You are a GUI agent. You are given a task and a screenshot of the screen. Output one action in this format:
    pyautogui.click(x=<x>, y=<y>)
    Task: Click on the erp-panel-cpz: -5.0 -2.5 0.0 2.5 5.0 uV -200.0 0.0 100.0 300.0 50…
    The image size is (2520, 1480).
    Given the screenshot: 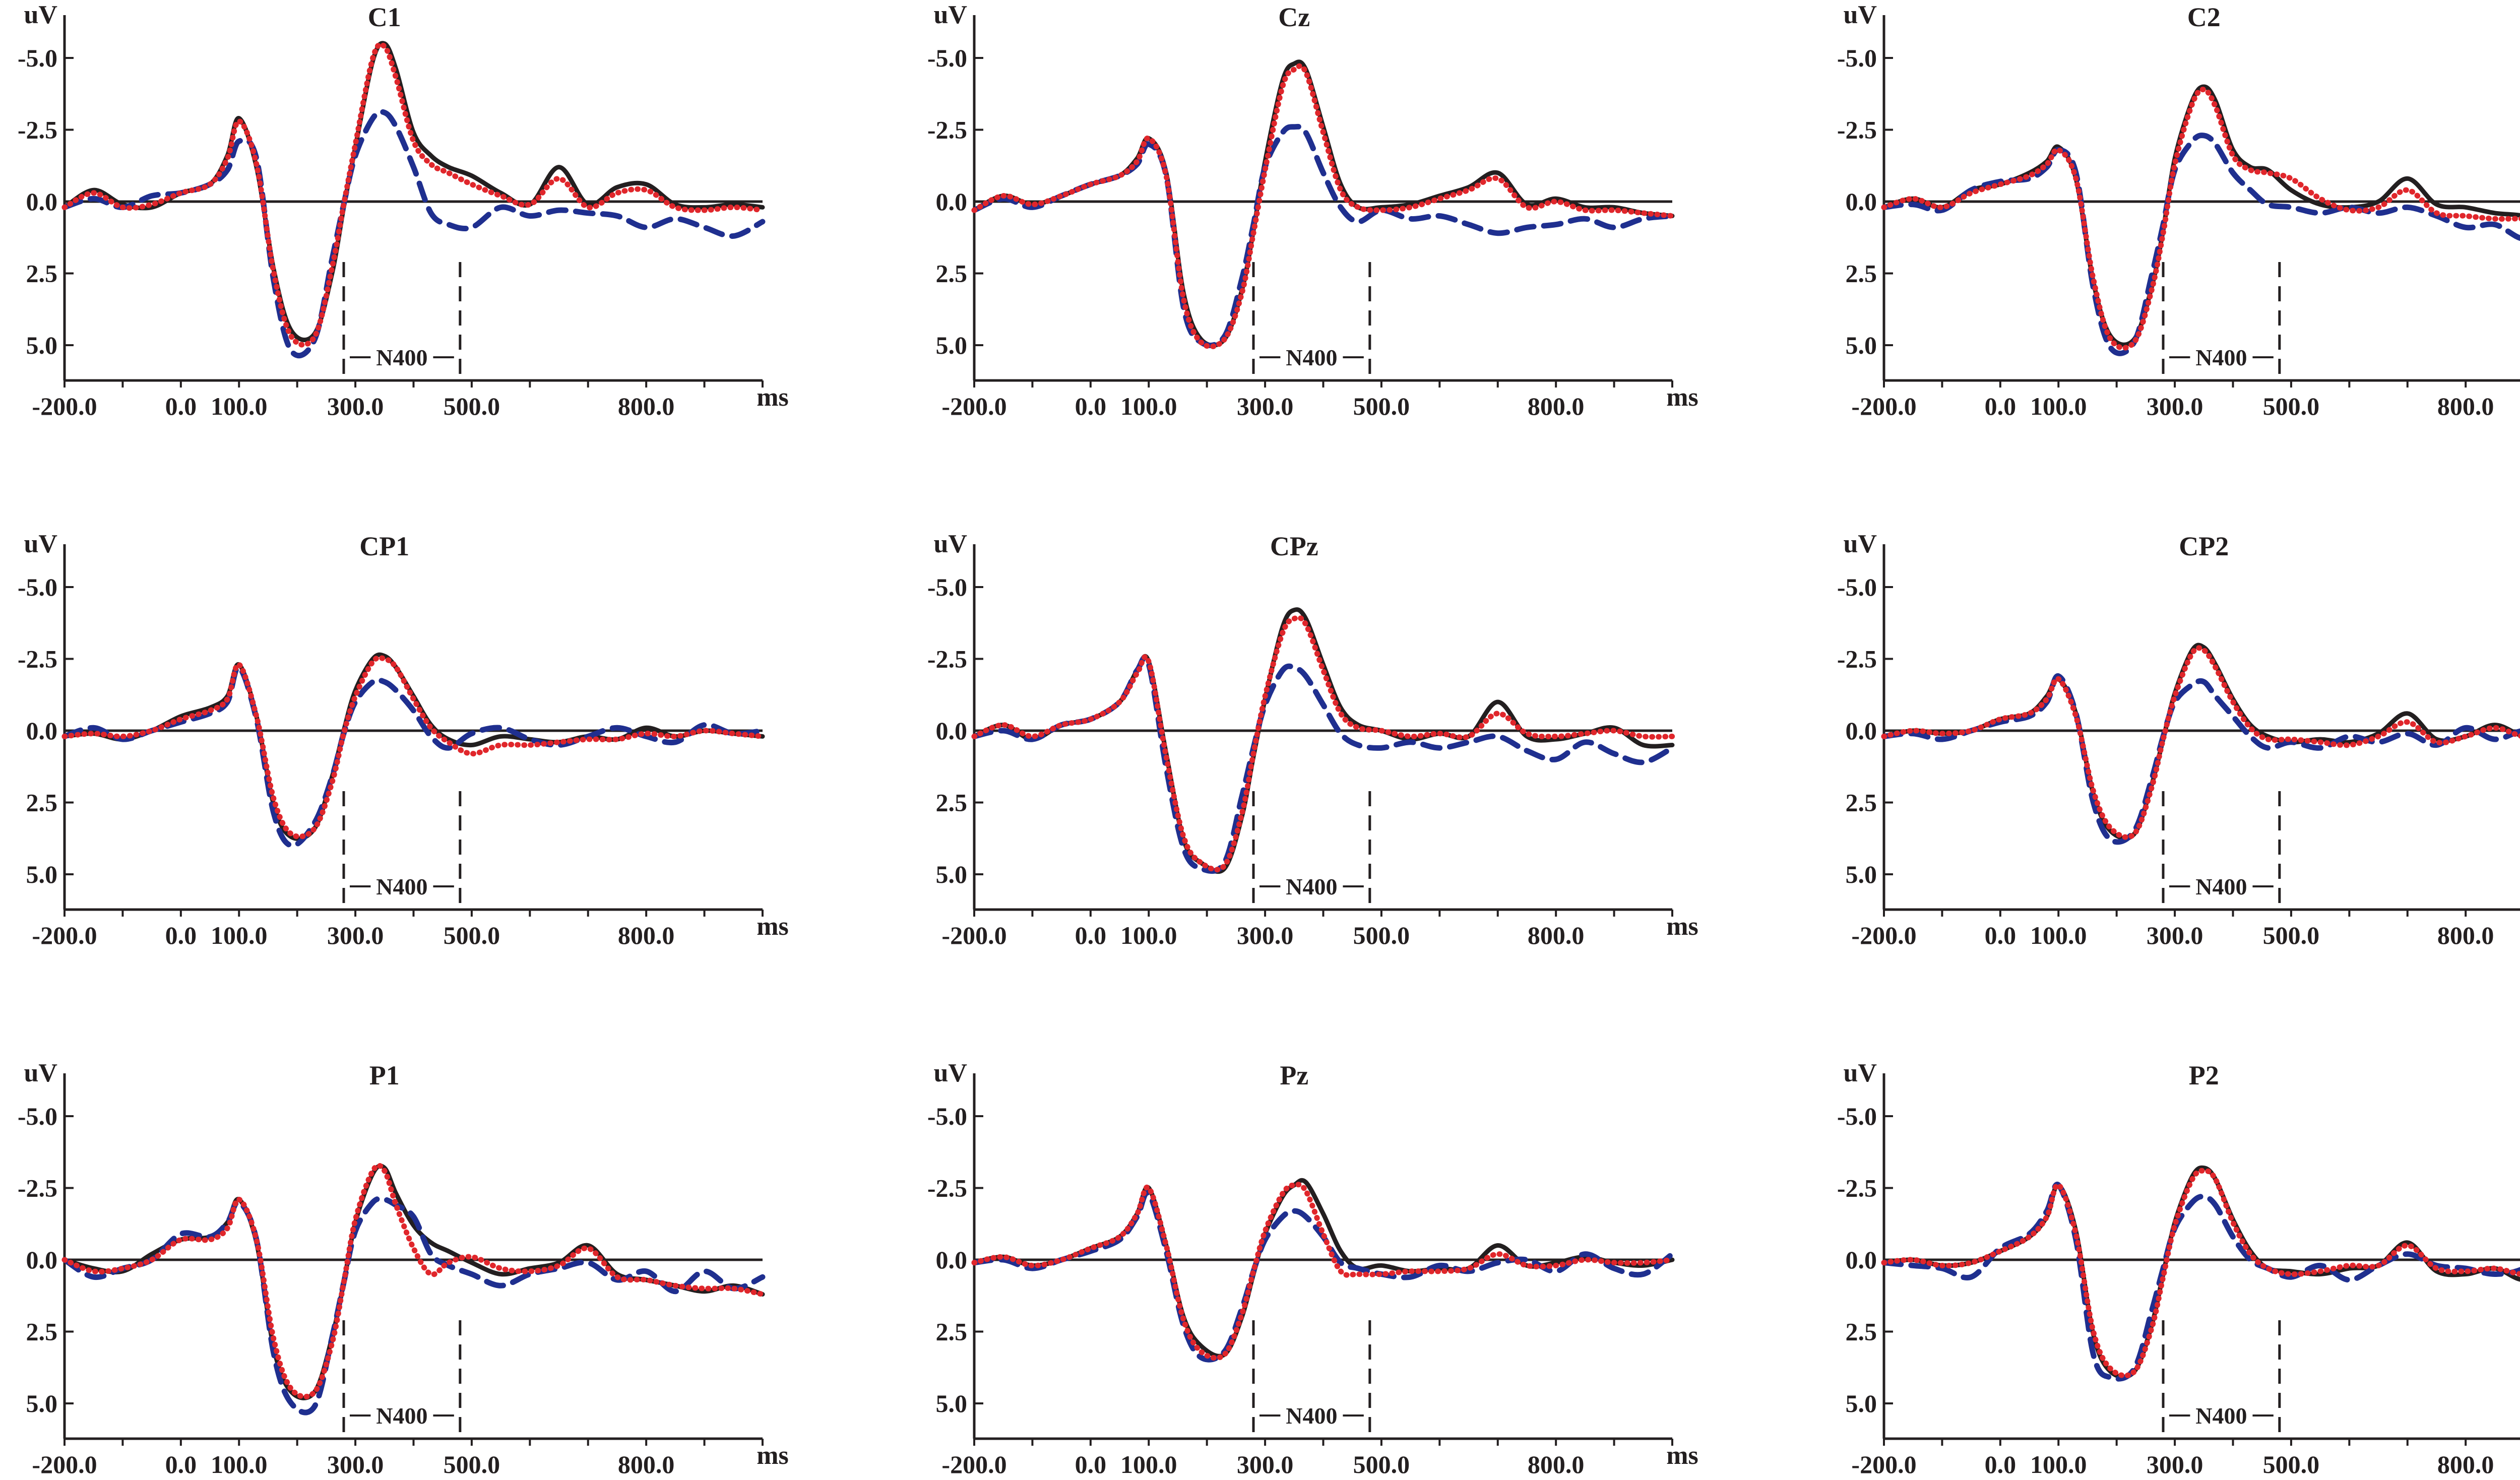 What is the action you would take?
    pyautogui.click(x=1312, y=739)
    